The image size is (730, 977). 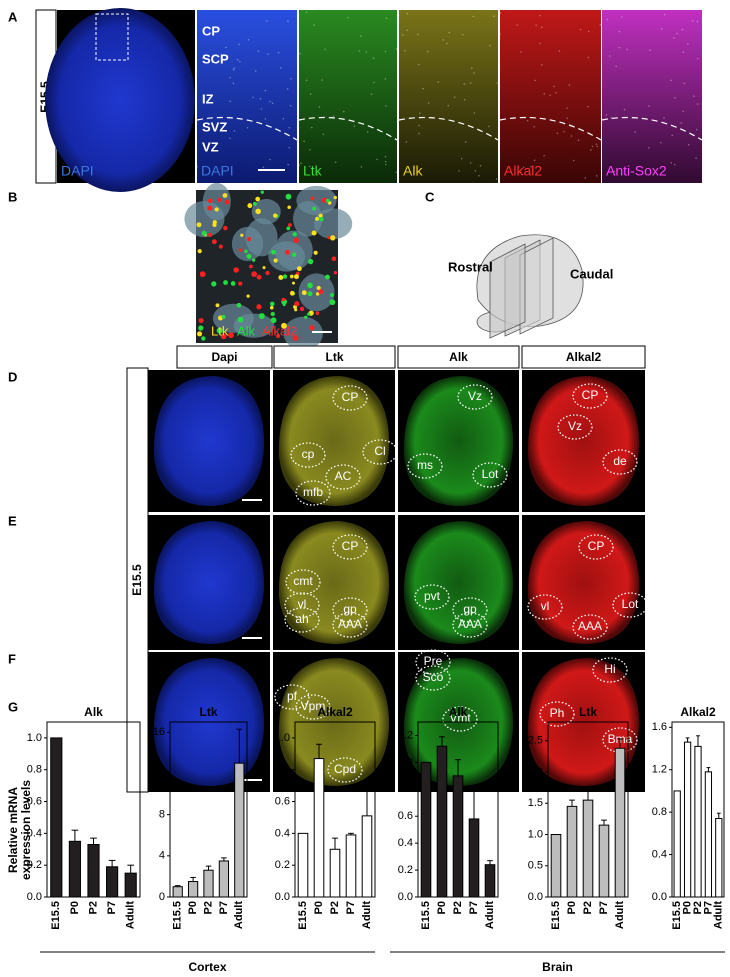 What do you see at coordinates (292, 696) in the screenshot?
I see `region-label: pf` at bounding box center [292, 696].